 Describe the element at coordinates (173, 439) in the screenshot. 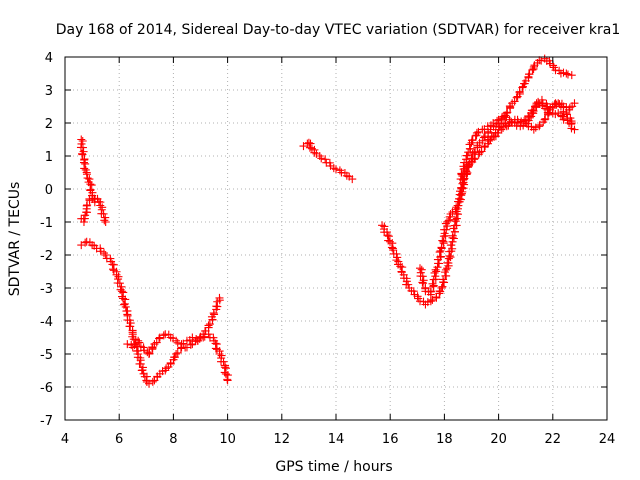

I see `x-tick-label: 8` at that location.